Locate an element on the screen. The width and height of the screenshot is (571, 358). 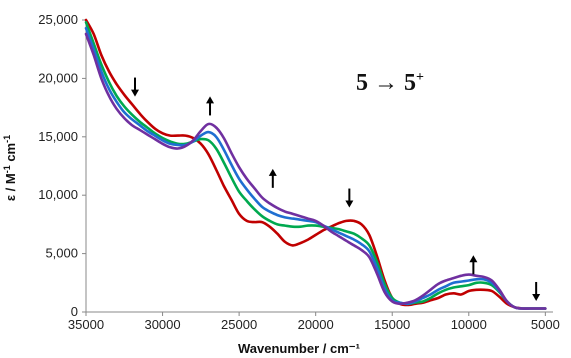
y-tick-label: 0 is located at coordinates (74, 311).